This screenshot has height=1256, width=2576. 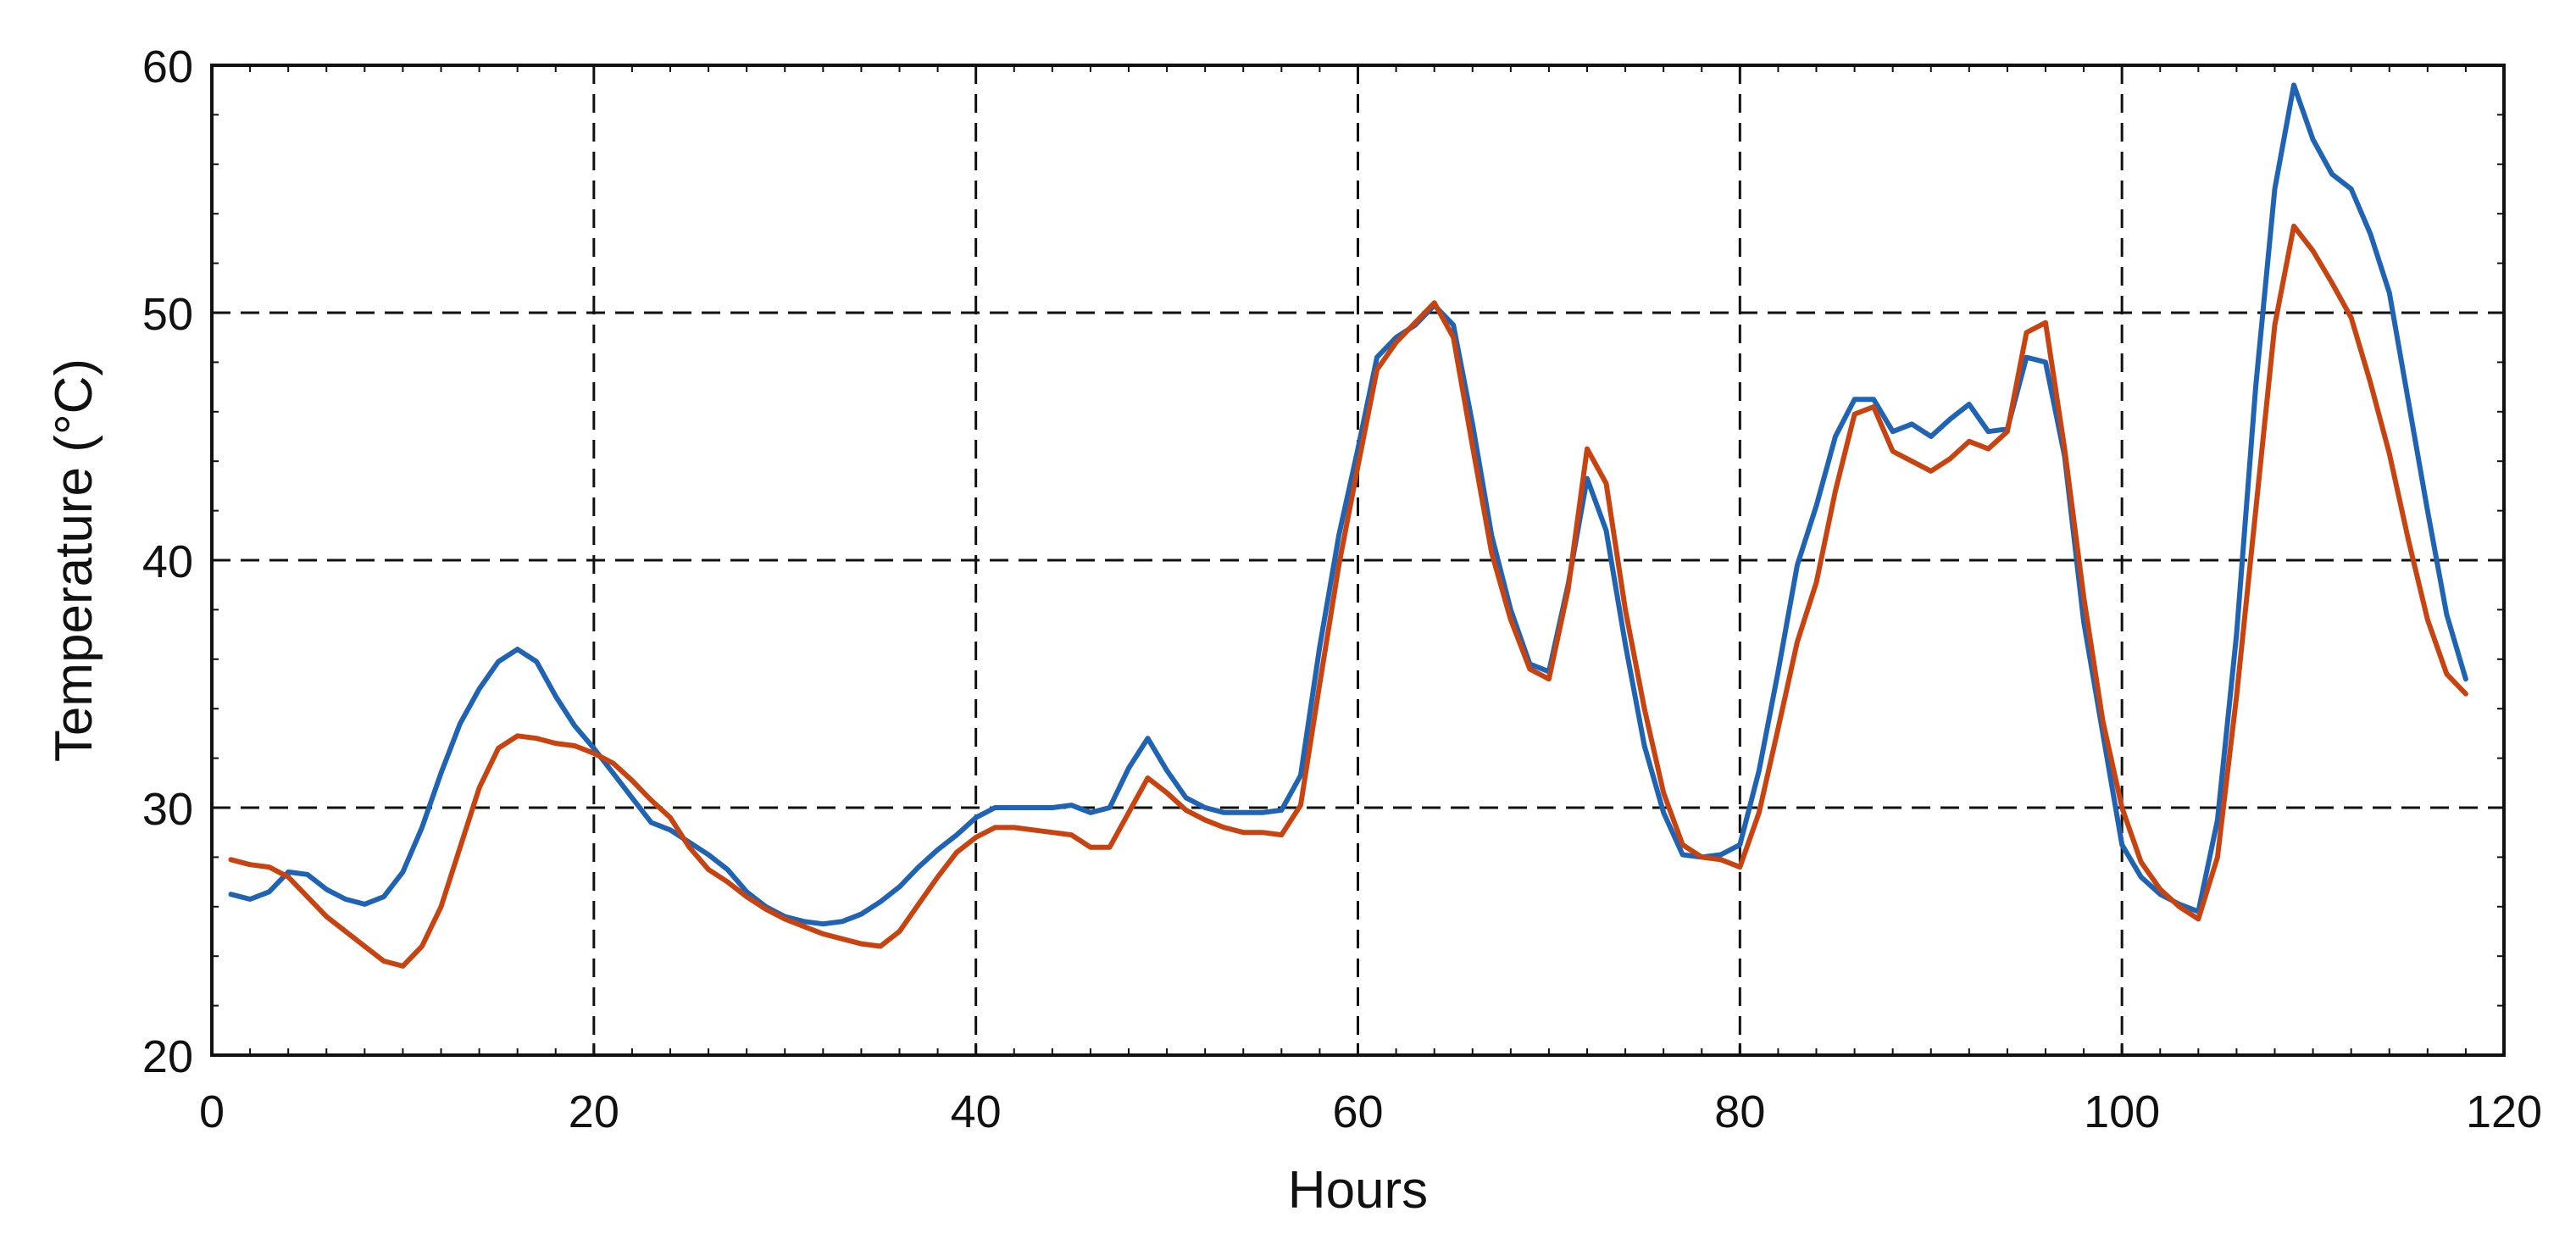 What do you see at coordinates (2504, 1111) in the screenshot?
I see `x-tick-label: 120` at bounding box center [2504, 1111].